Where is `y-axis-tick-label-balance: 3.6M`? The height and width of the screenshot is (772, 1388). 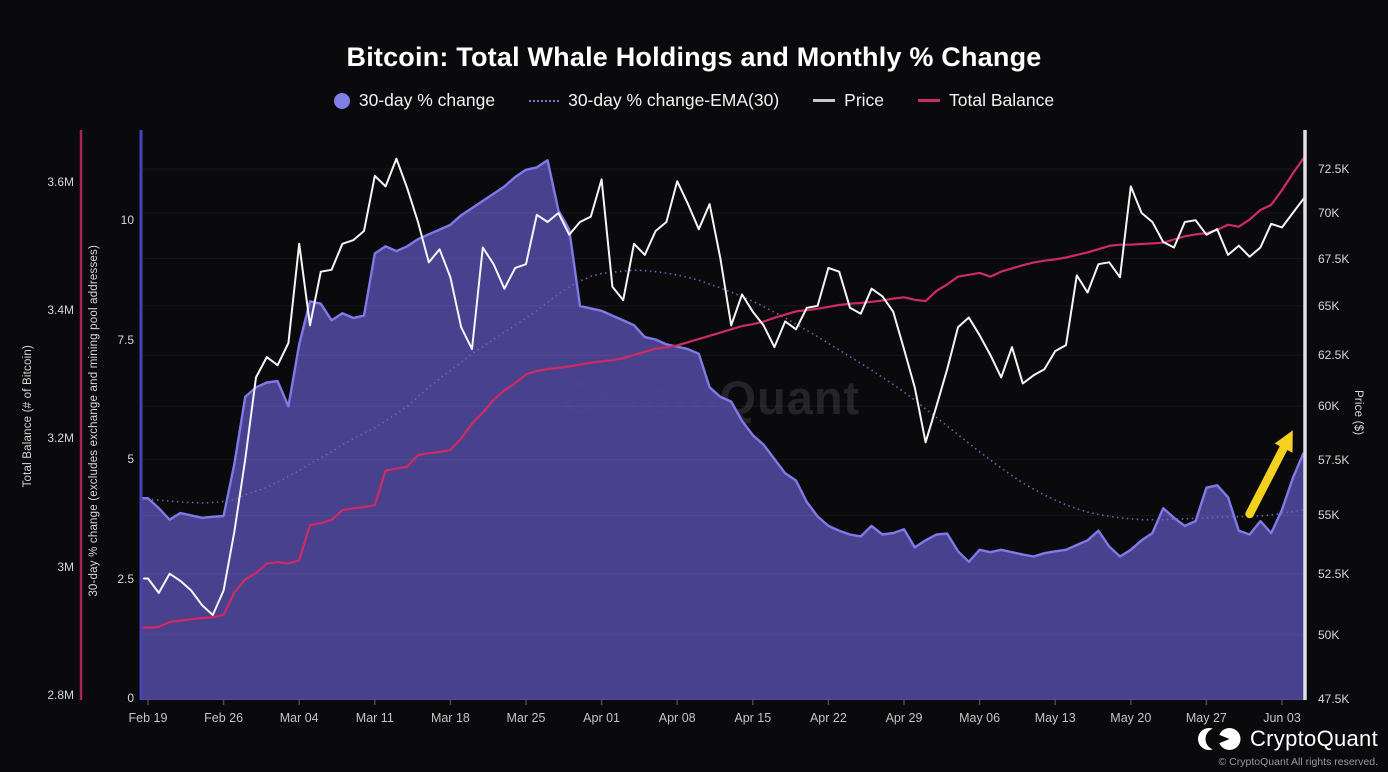 y-axis-tick-label-balance: 3.6M is located at coordinates (60, 181).